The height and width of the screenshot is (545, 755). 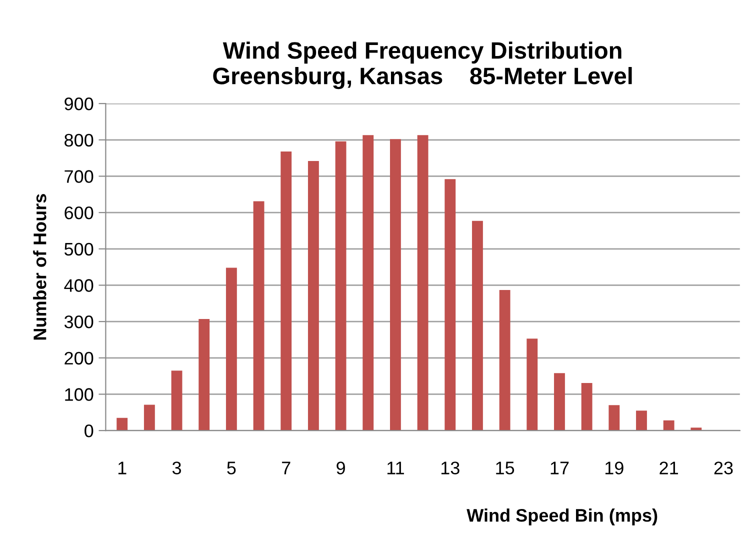 What do you see at coordinates (231, 468) in the screenshot?
I see `x-tick-label: 5` at bounding box center [231, 468].